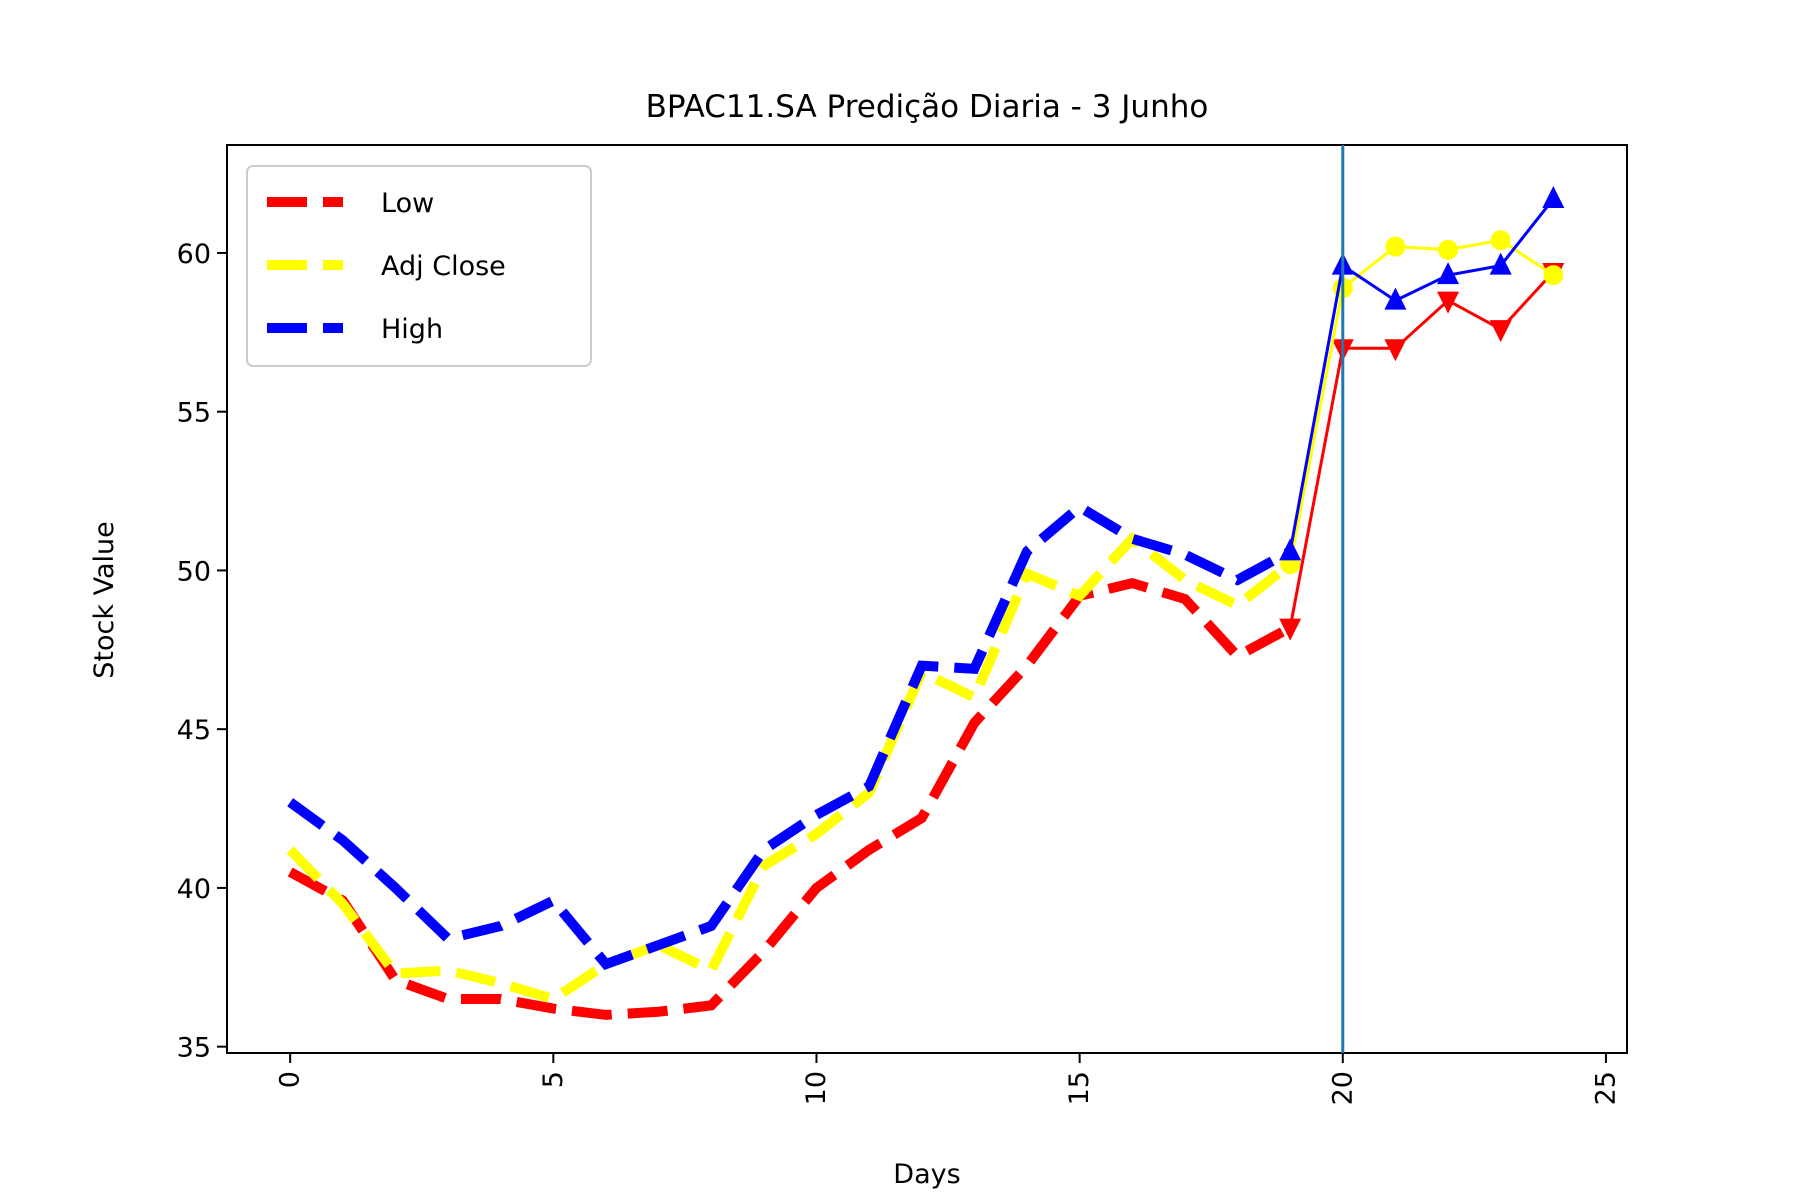  I want to click on x-tick-label: 0, so click(290, 1079).